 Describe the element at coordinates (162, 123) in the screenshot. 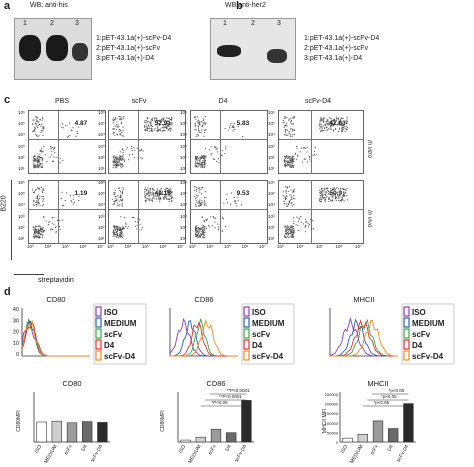

I see `quadrant-percent: 52.91` at that location.